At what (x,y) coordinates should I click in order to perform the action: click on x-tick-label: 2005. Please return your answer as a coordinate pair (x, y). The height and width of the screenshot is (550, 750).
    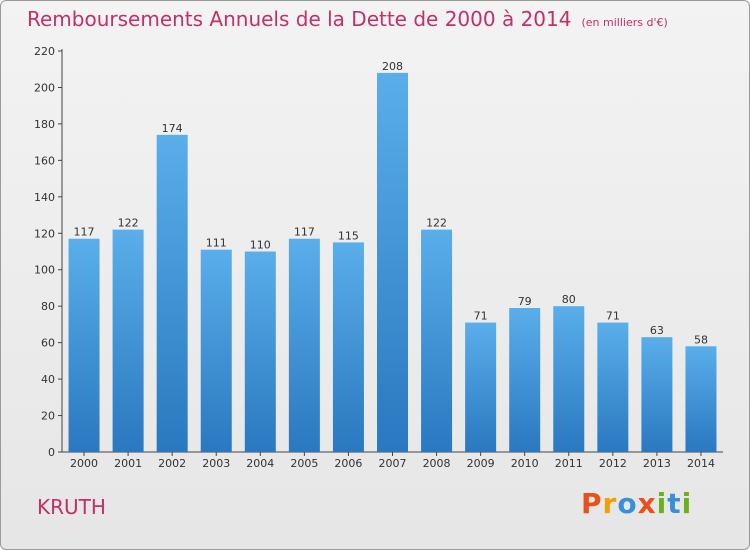
    Looking at the image, I should click on (304, 463).